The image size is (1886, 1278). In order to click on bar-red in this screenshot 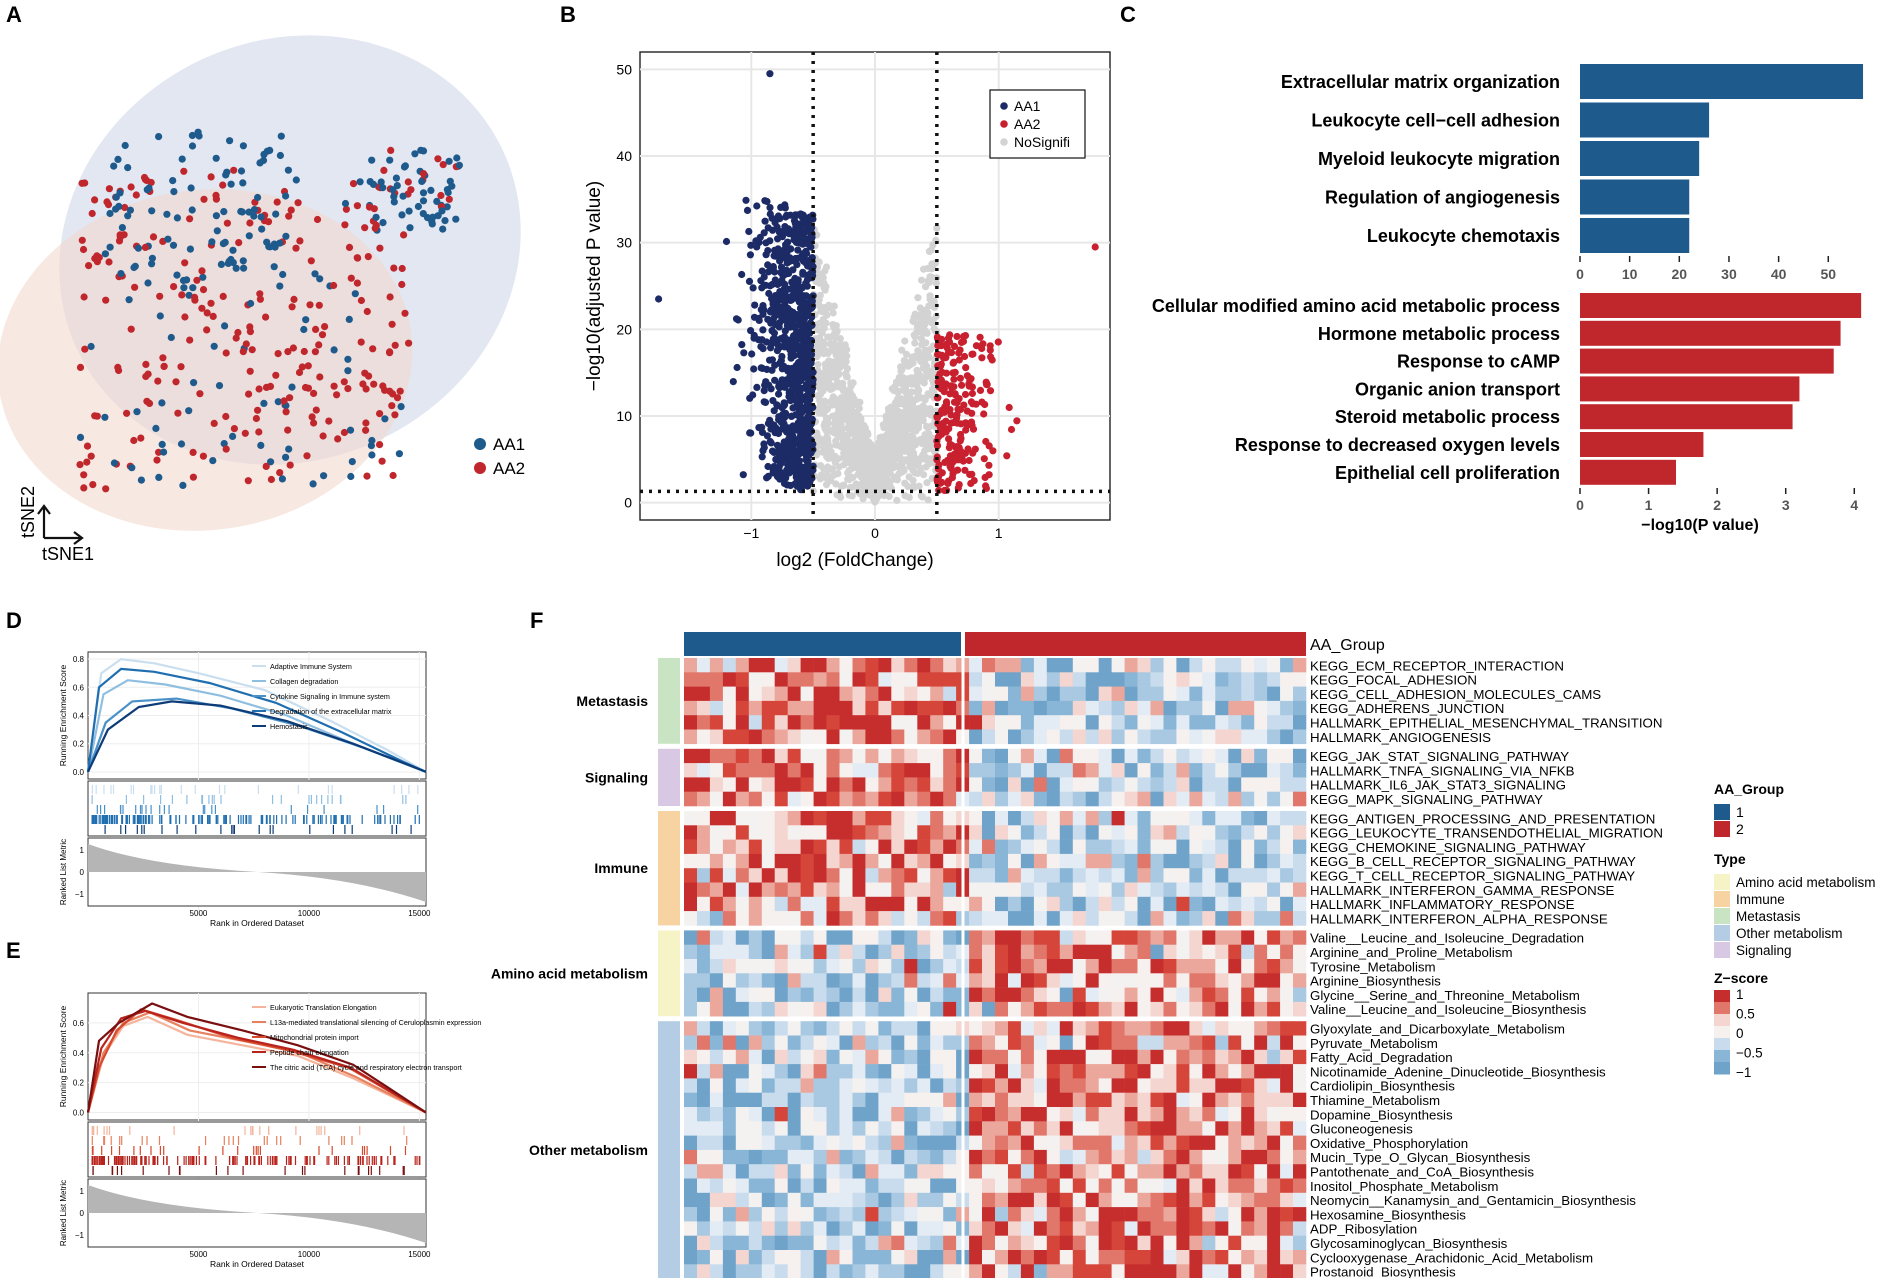, I will do `click(1707, 361)`.